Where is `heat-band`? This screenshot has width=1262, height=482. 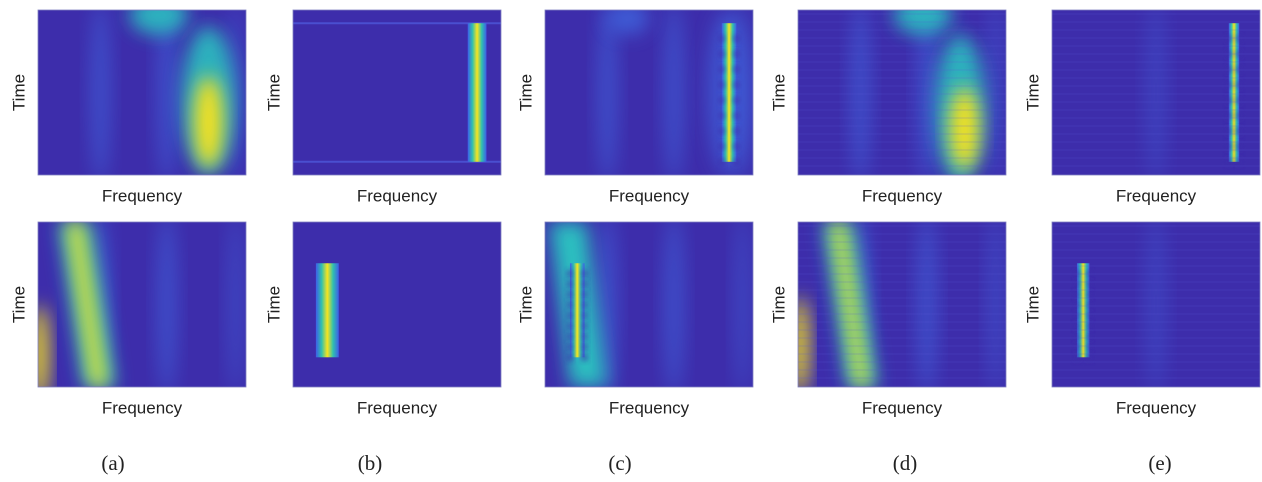 heat-band is located at coordinates (850, 304).